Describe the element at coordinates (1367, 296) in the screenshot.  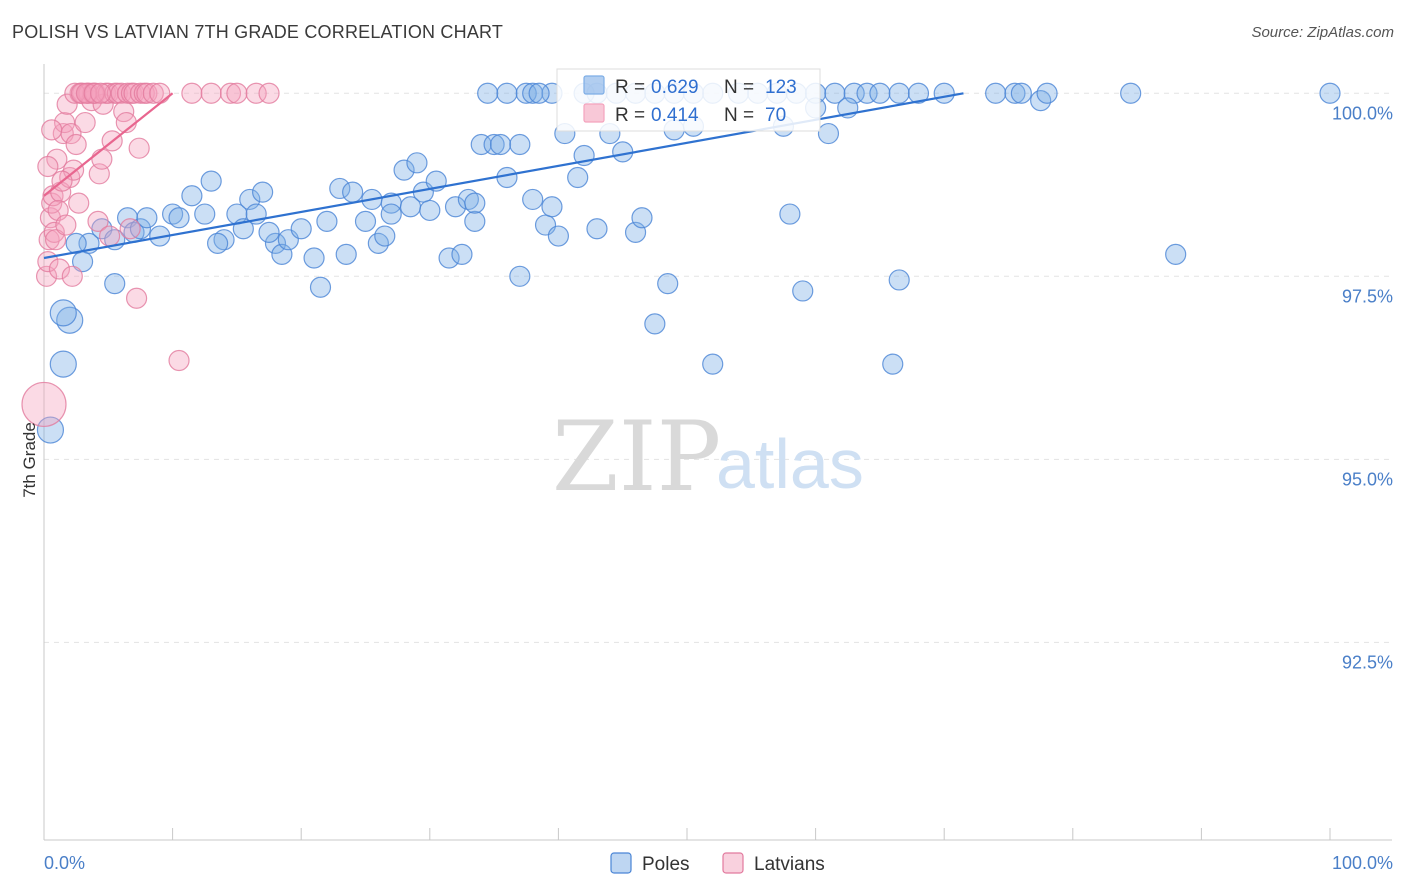
I see `y-tick-label: 97.5%` at that location.